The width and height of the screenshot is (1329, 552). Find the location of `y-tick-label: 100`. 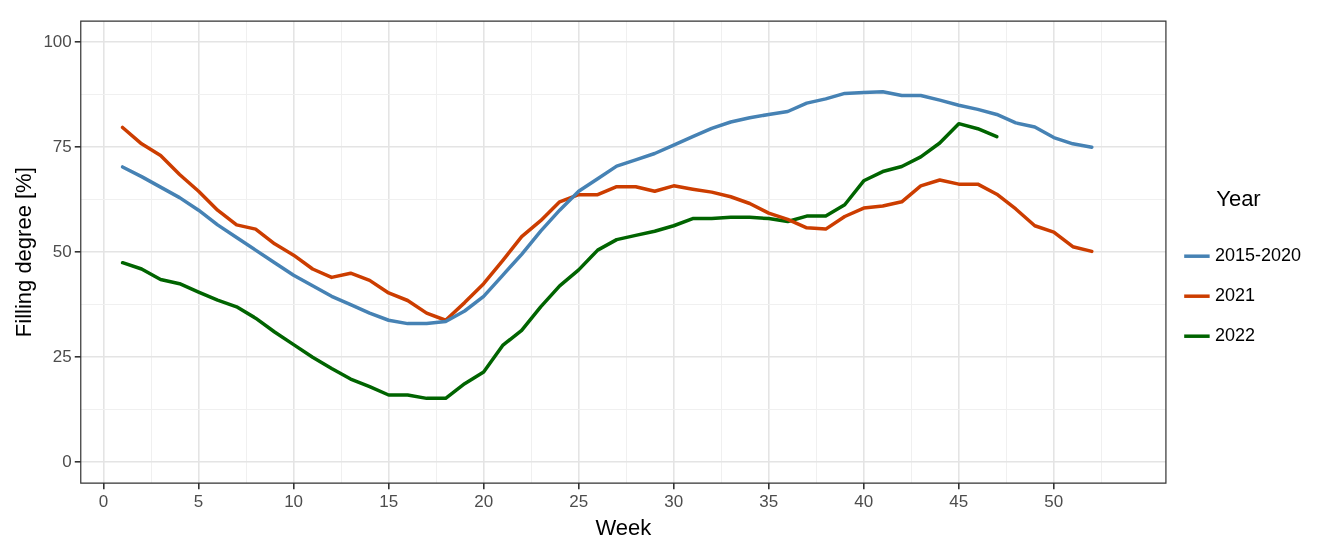

y-tick-label: 100 is located at coordinates (57, 41).